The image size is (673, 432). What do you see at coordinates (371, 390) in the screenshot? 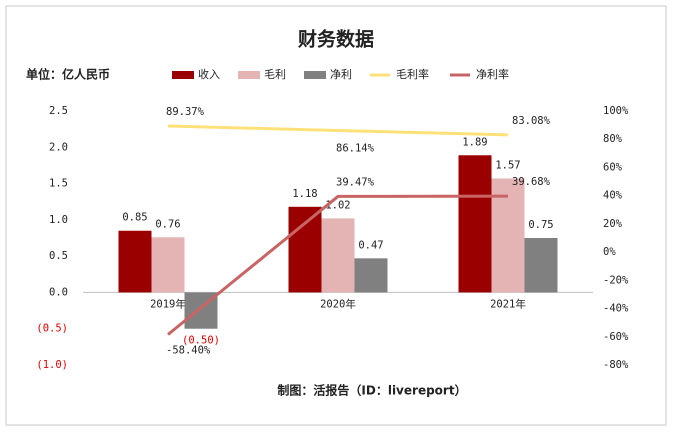
I see `source-note: 制图：活报告（ID：livereport）` at bounding box center [371, 390].